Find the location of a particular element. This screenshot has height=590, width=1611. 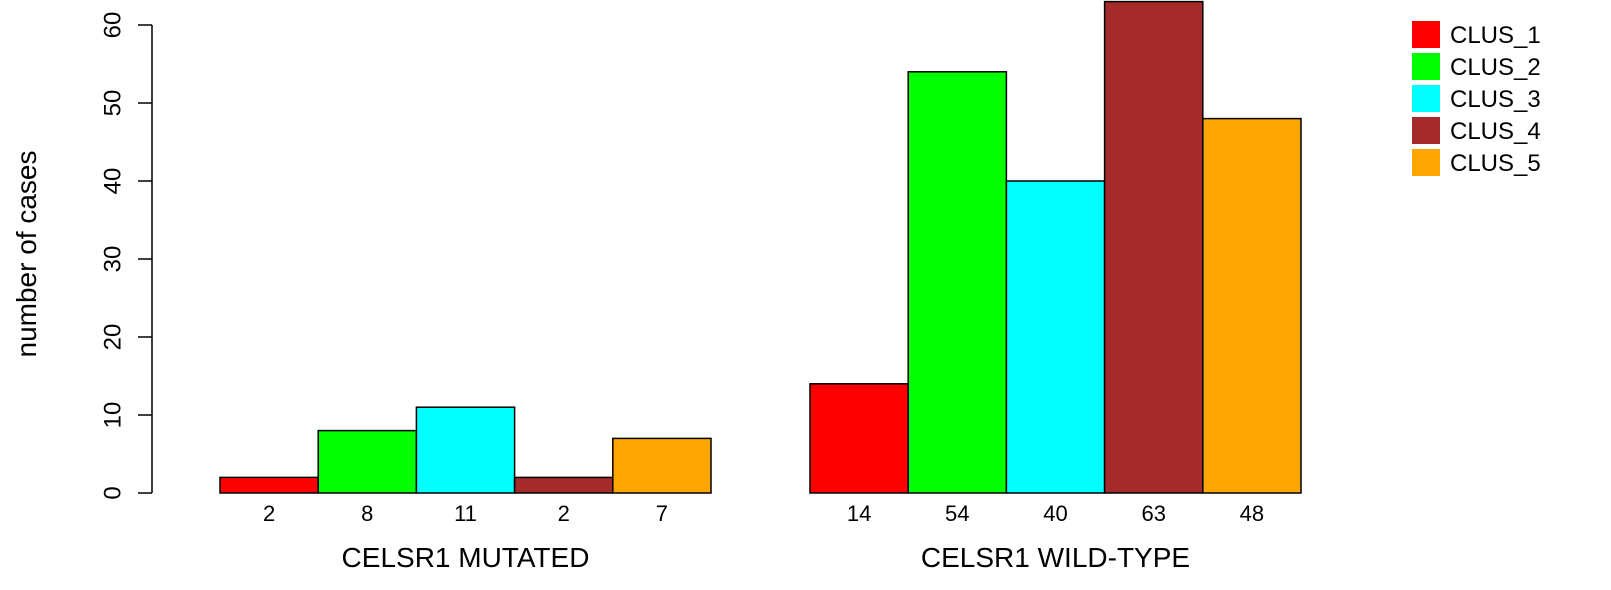

bar-value-labels: 2 8 11 2 7 14 54 40 63 48 is located at coordinates (763, 513).